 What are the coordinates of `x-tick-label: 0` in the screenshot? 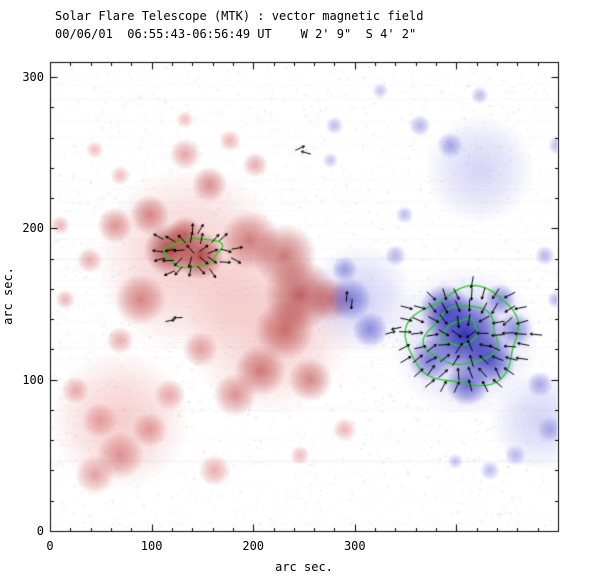 It's located at (50, 546).